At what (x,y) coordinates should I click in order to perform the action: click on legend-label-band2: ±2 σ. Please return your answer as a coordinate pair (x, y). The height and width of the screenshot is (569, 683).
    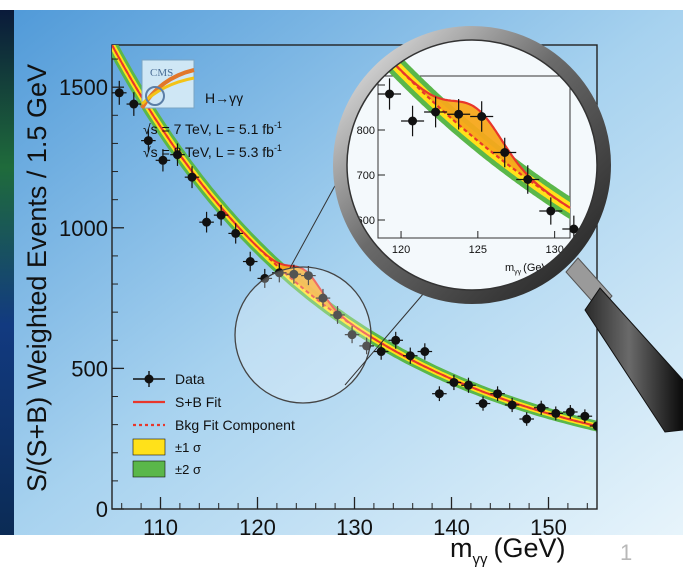
    Looking at the image, I should click on (188, 469).